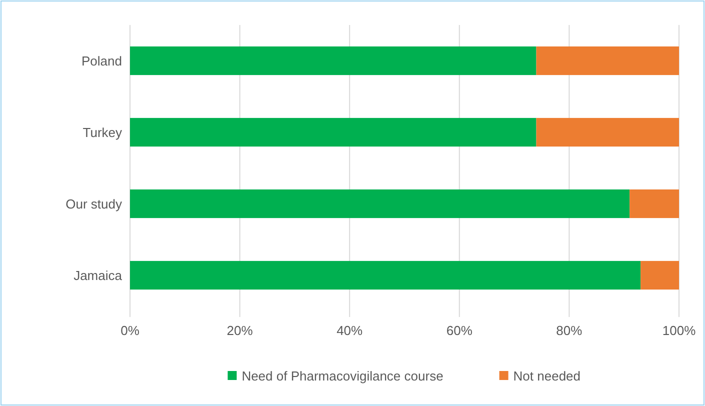 Image resolution: width=705 pixels, height=406 pixels. Describe the element at coordinates (102, 60) in the screenshot. I see `y-tick-label: Poland` at that location.